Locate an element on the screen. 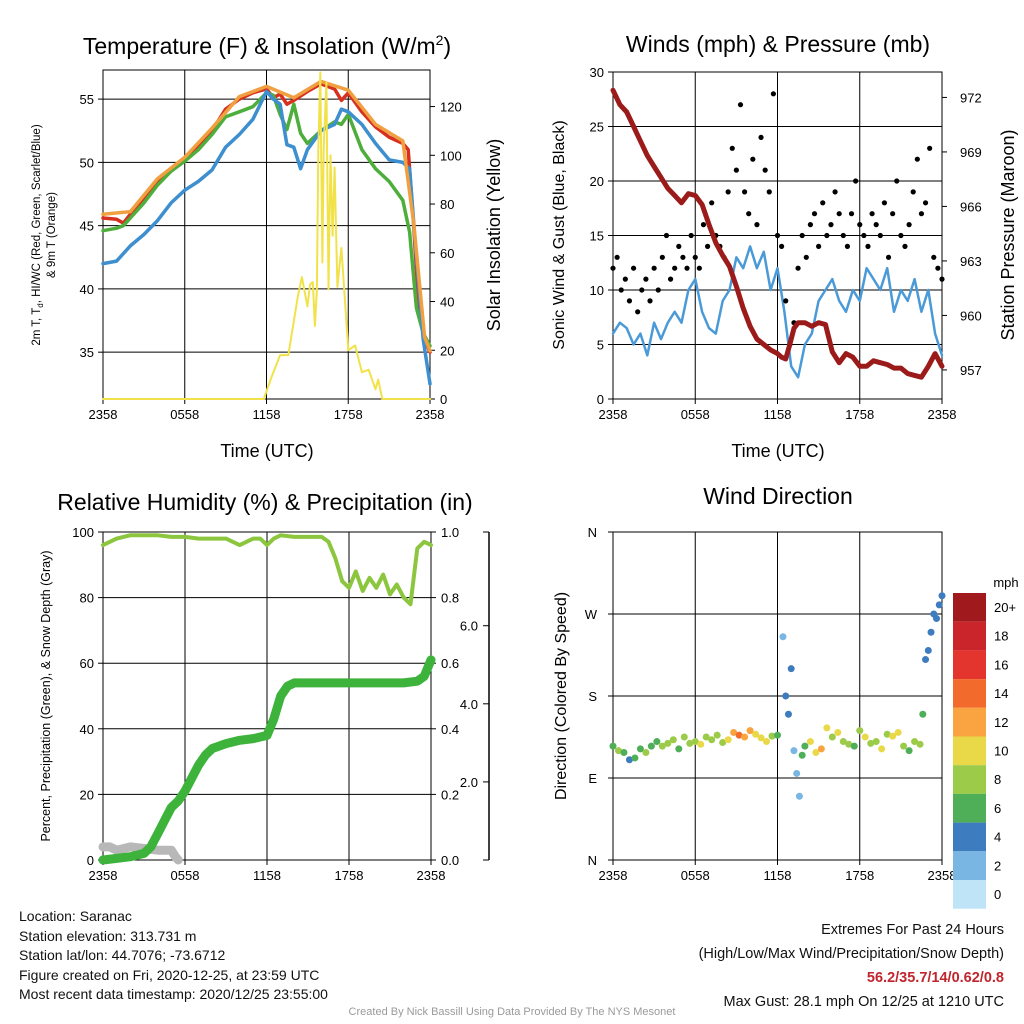 The image size is (1024, 1024). winds-ytick-label: 25 is located at coordinates (597, 127).